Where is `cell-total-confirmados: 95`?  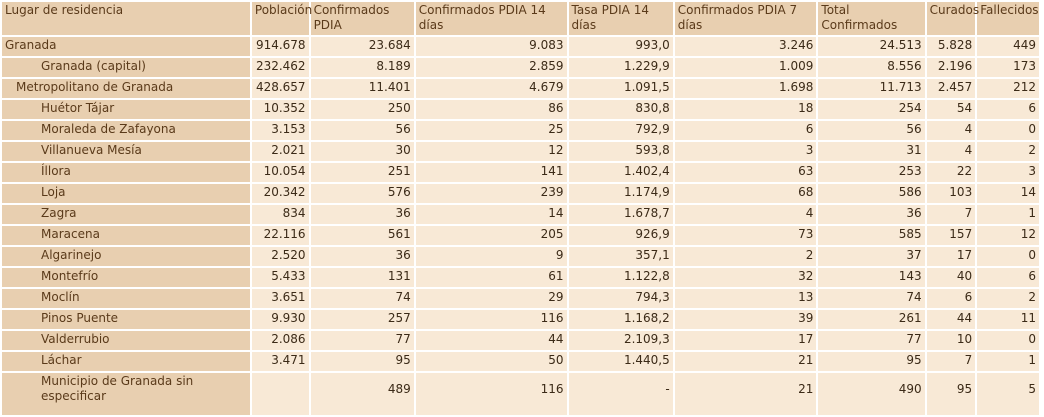 cell-total-confirmados: 95 is located at coordinates (871, 361).